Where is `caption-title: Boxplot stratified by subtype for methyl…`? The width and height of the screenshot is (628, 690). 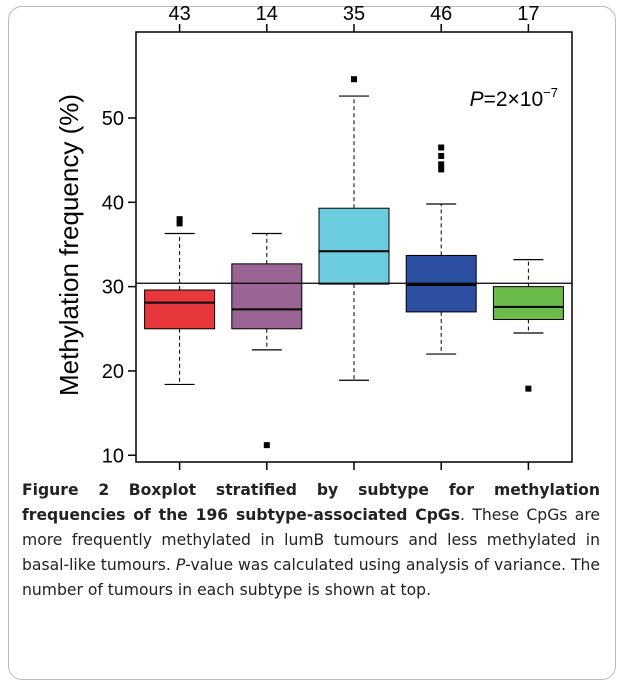
caption-title: Boxplot stratified by subtype for methyl… is located at coordinates (311, 502).